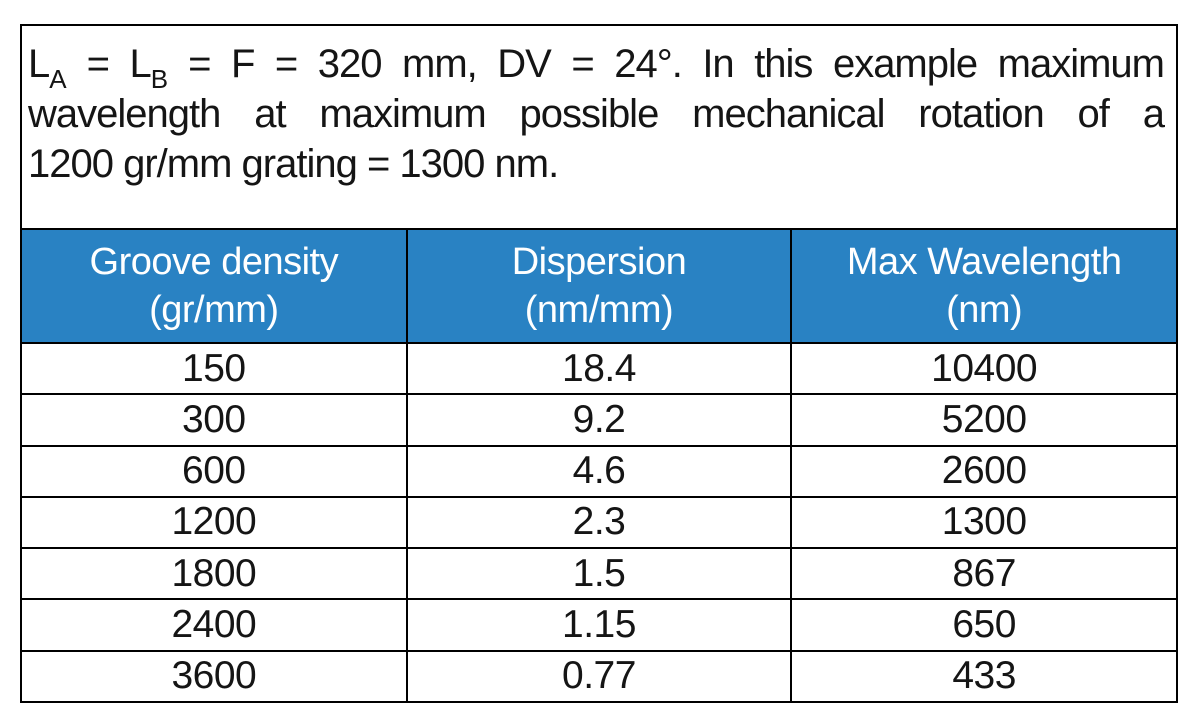  I want to click on table-row: 150 18.4 10400, so click(599, 368).